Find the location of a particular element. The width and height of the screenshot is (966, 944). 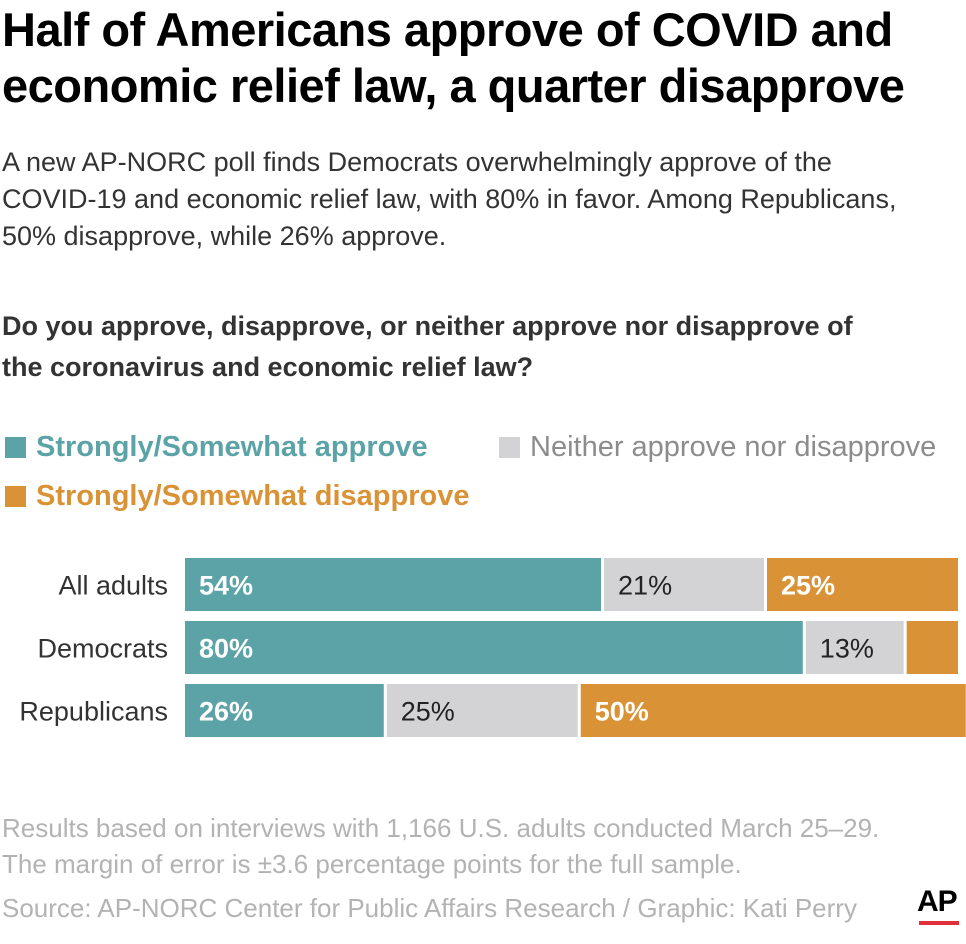

legend-item-neither: Neither approve nor disapprove is located at coordinates (717, 447).